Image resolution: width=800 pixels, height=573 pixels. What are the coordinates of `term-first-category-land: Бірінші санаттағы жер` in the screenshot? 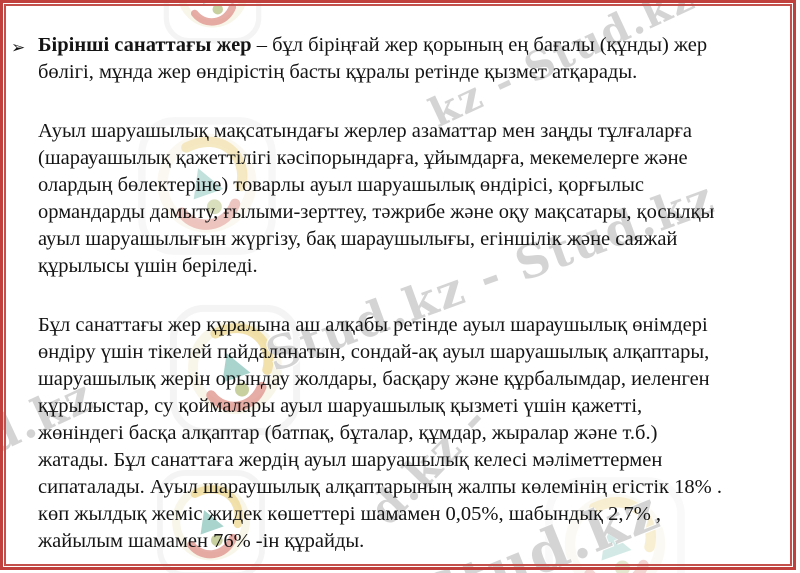 It's located at (145, 45).